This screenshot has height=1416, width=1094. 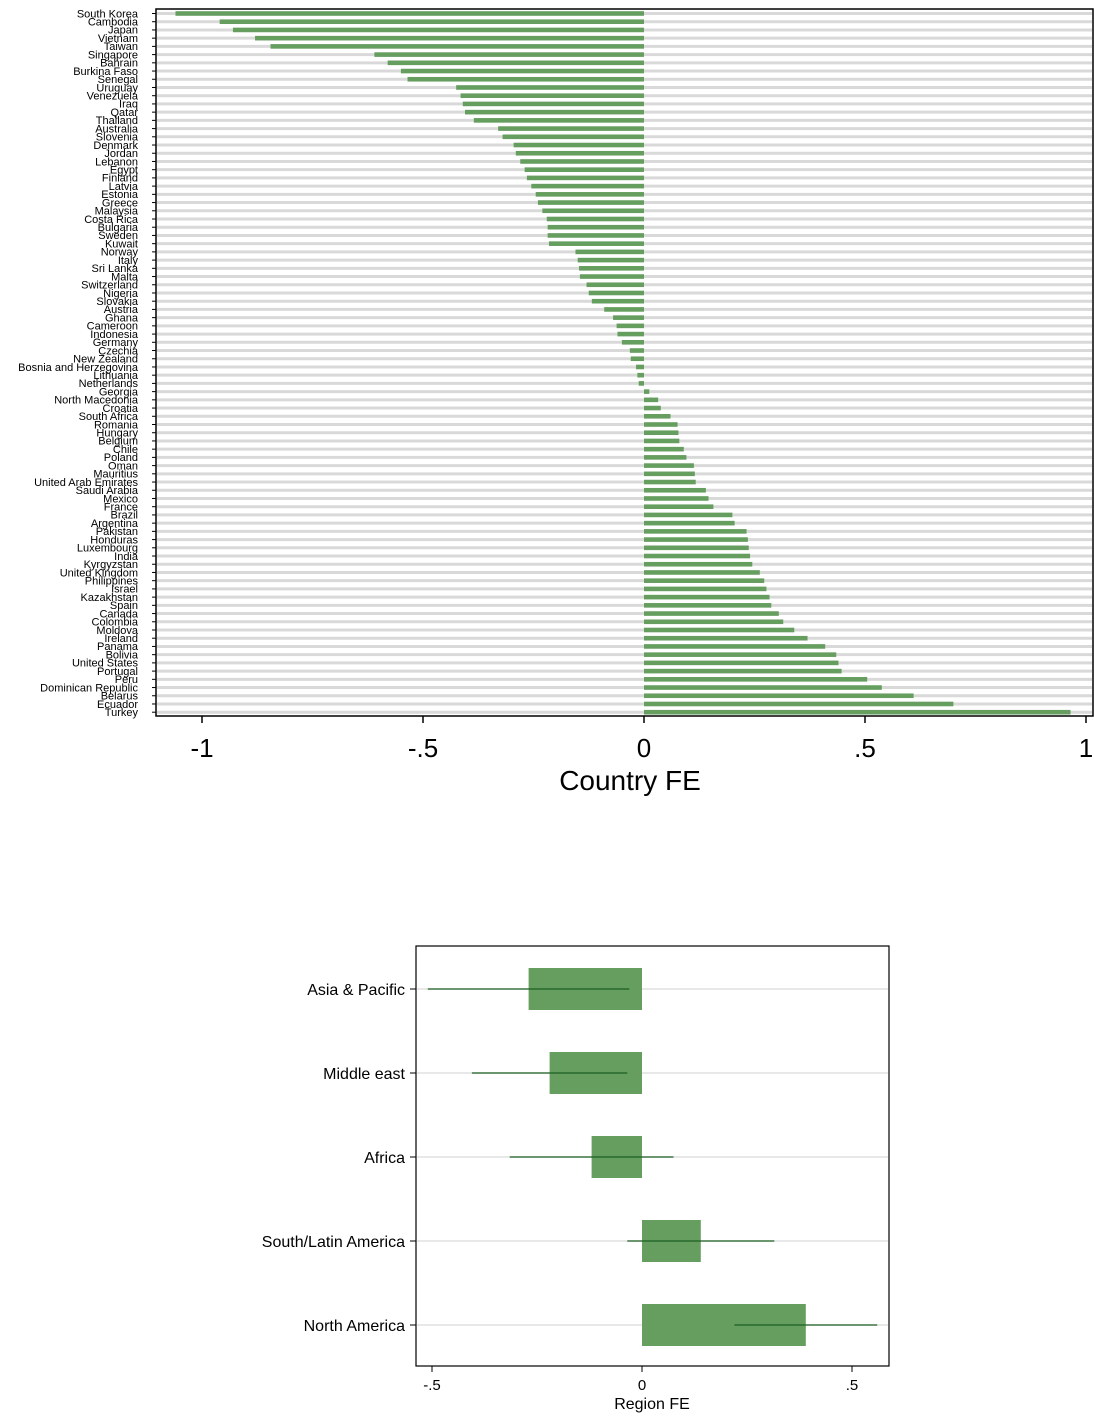 I want to click on bar-jordan, so click(x=579, y=153).